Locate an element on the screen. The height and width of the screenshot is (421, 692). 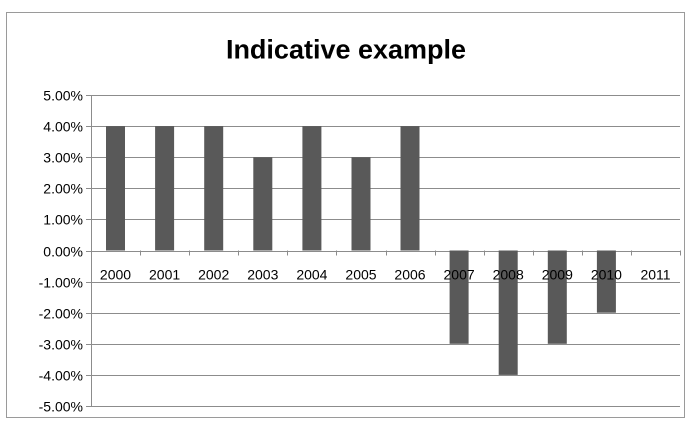
x-tick-label: 2002 is located at coordinates (213, 275).